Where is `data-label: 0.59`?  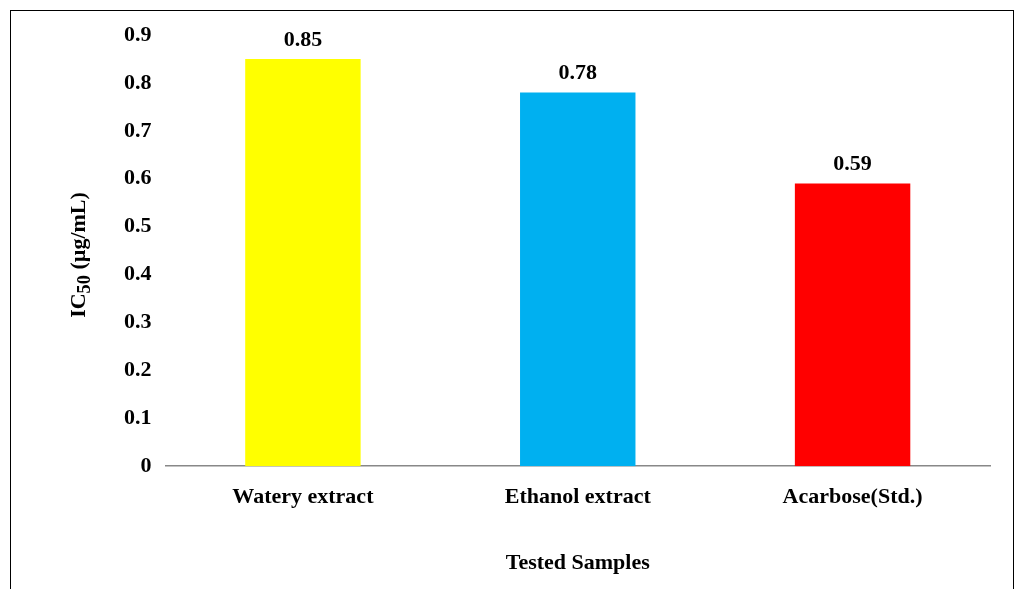
data-label: 0.59 is located at coordinates (852, 163).